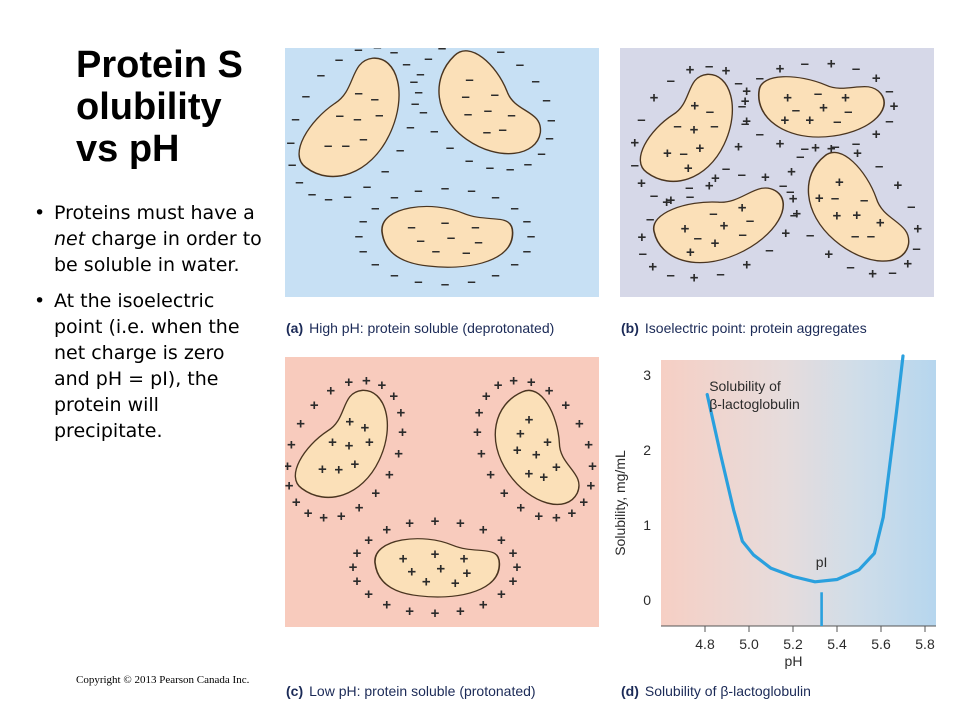  I want to click on y-tick-label: 0, so click(647, 600).